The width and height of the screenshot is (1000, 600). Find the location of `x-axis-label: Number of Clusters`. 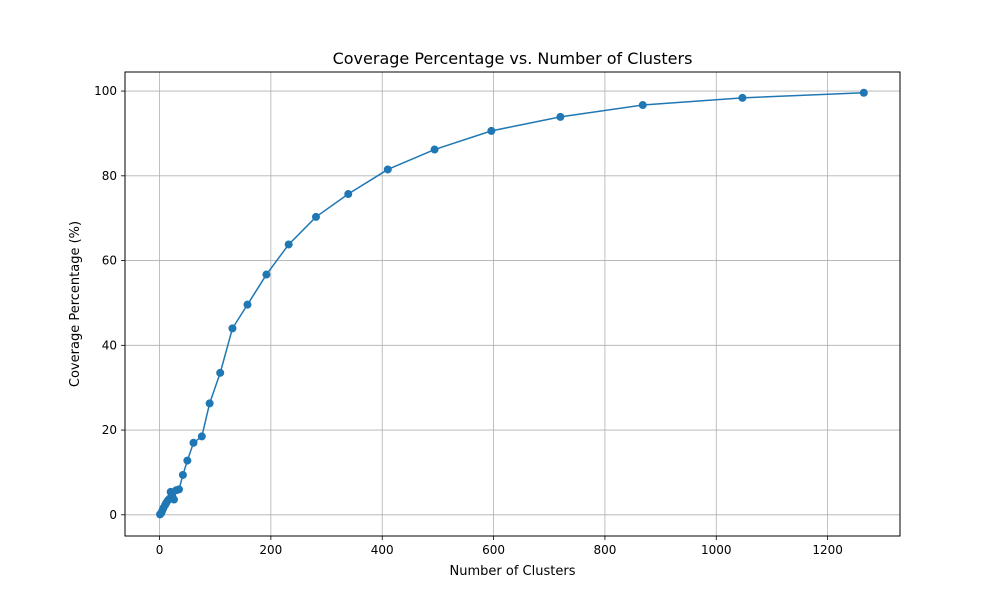

x-axis-label: Number of Clusters is located at coordinates (513, 571).